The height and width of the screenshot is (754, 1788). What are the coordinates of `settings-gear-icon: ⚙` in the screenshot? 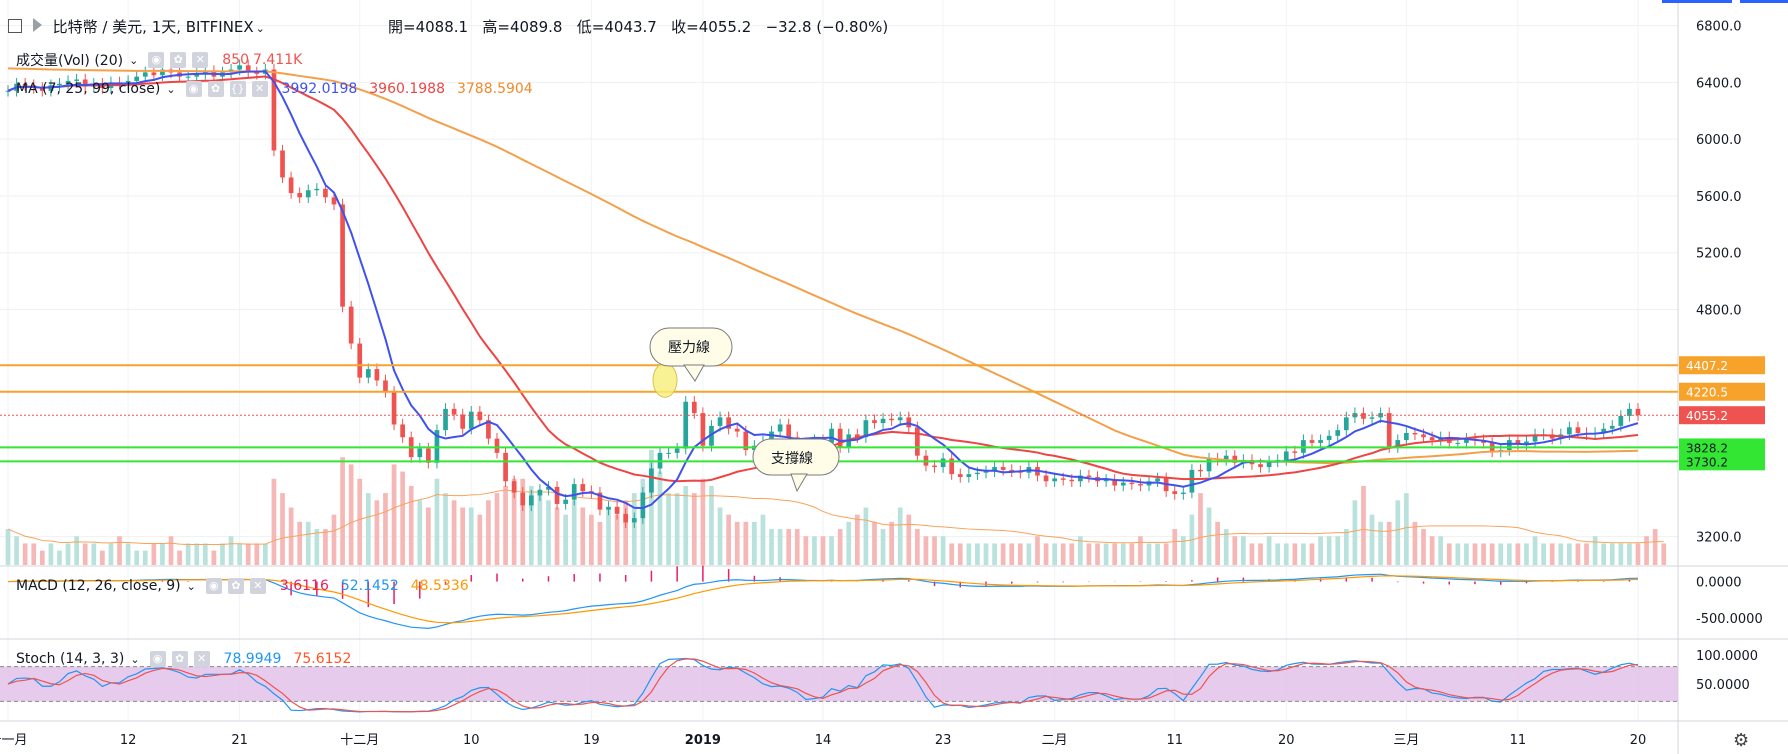 It's located at (1741, 740).